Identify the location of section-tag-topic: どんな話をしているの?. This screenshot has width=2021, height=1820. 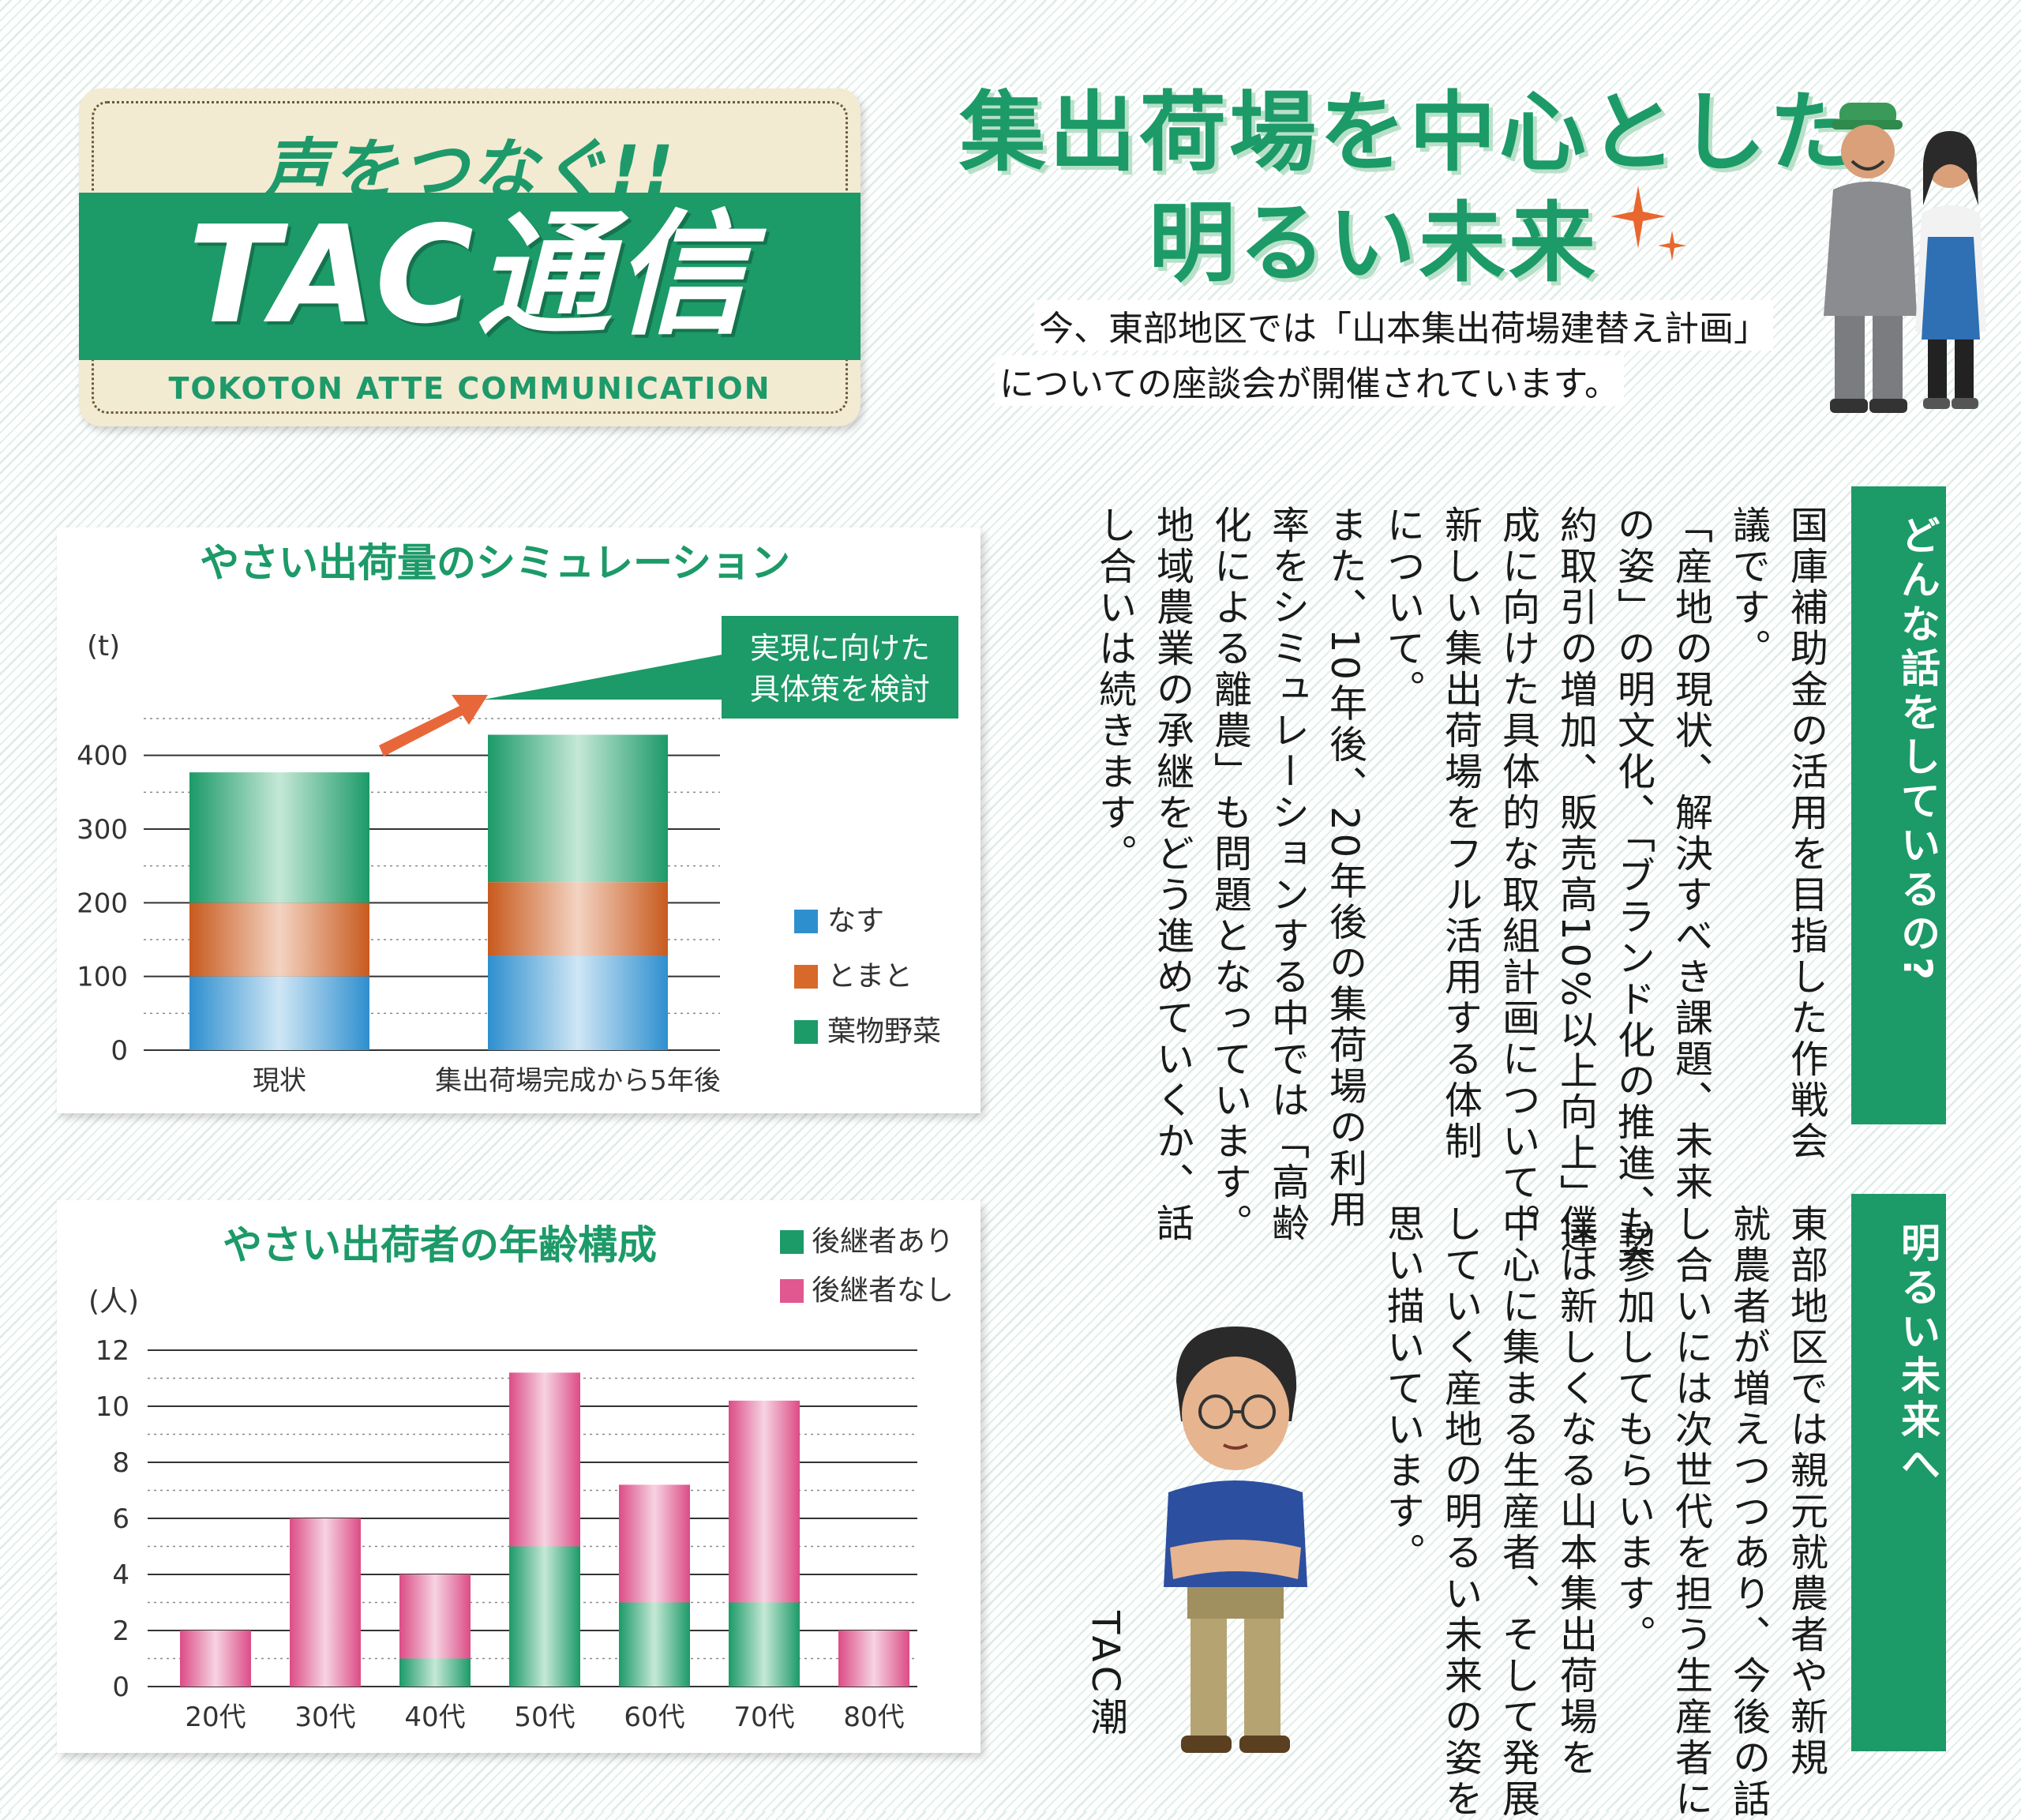
(1898, 805).